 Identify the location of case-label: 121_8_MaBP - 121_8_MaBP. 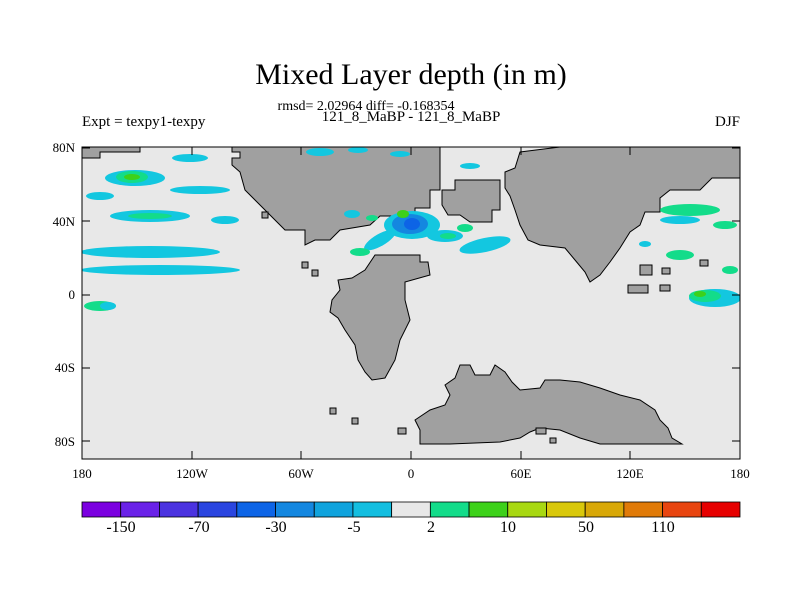
(411, 117).